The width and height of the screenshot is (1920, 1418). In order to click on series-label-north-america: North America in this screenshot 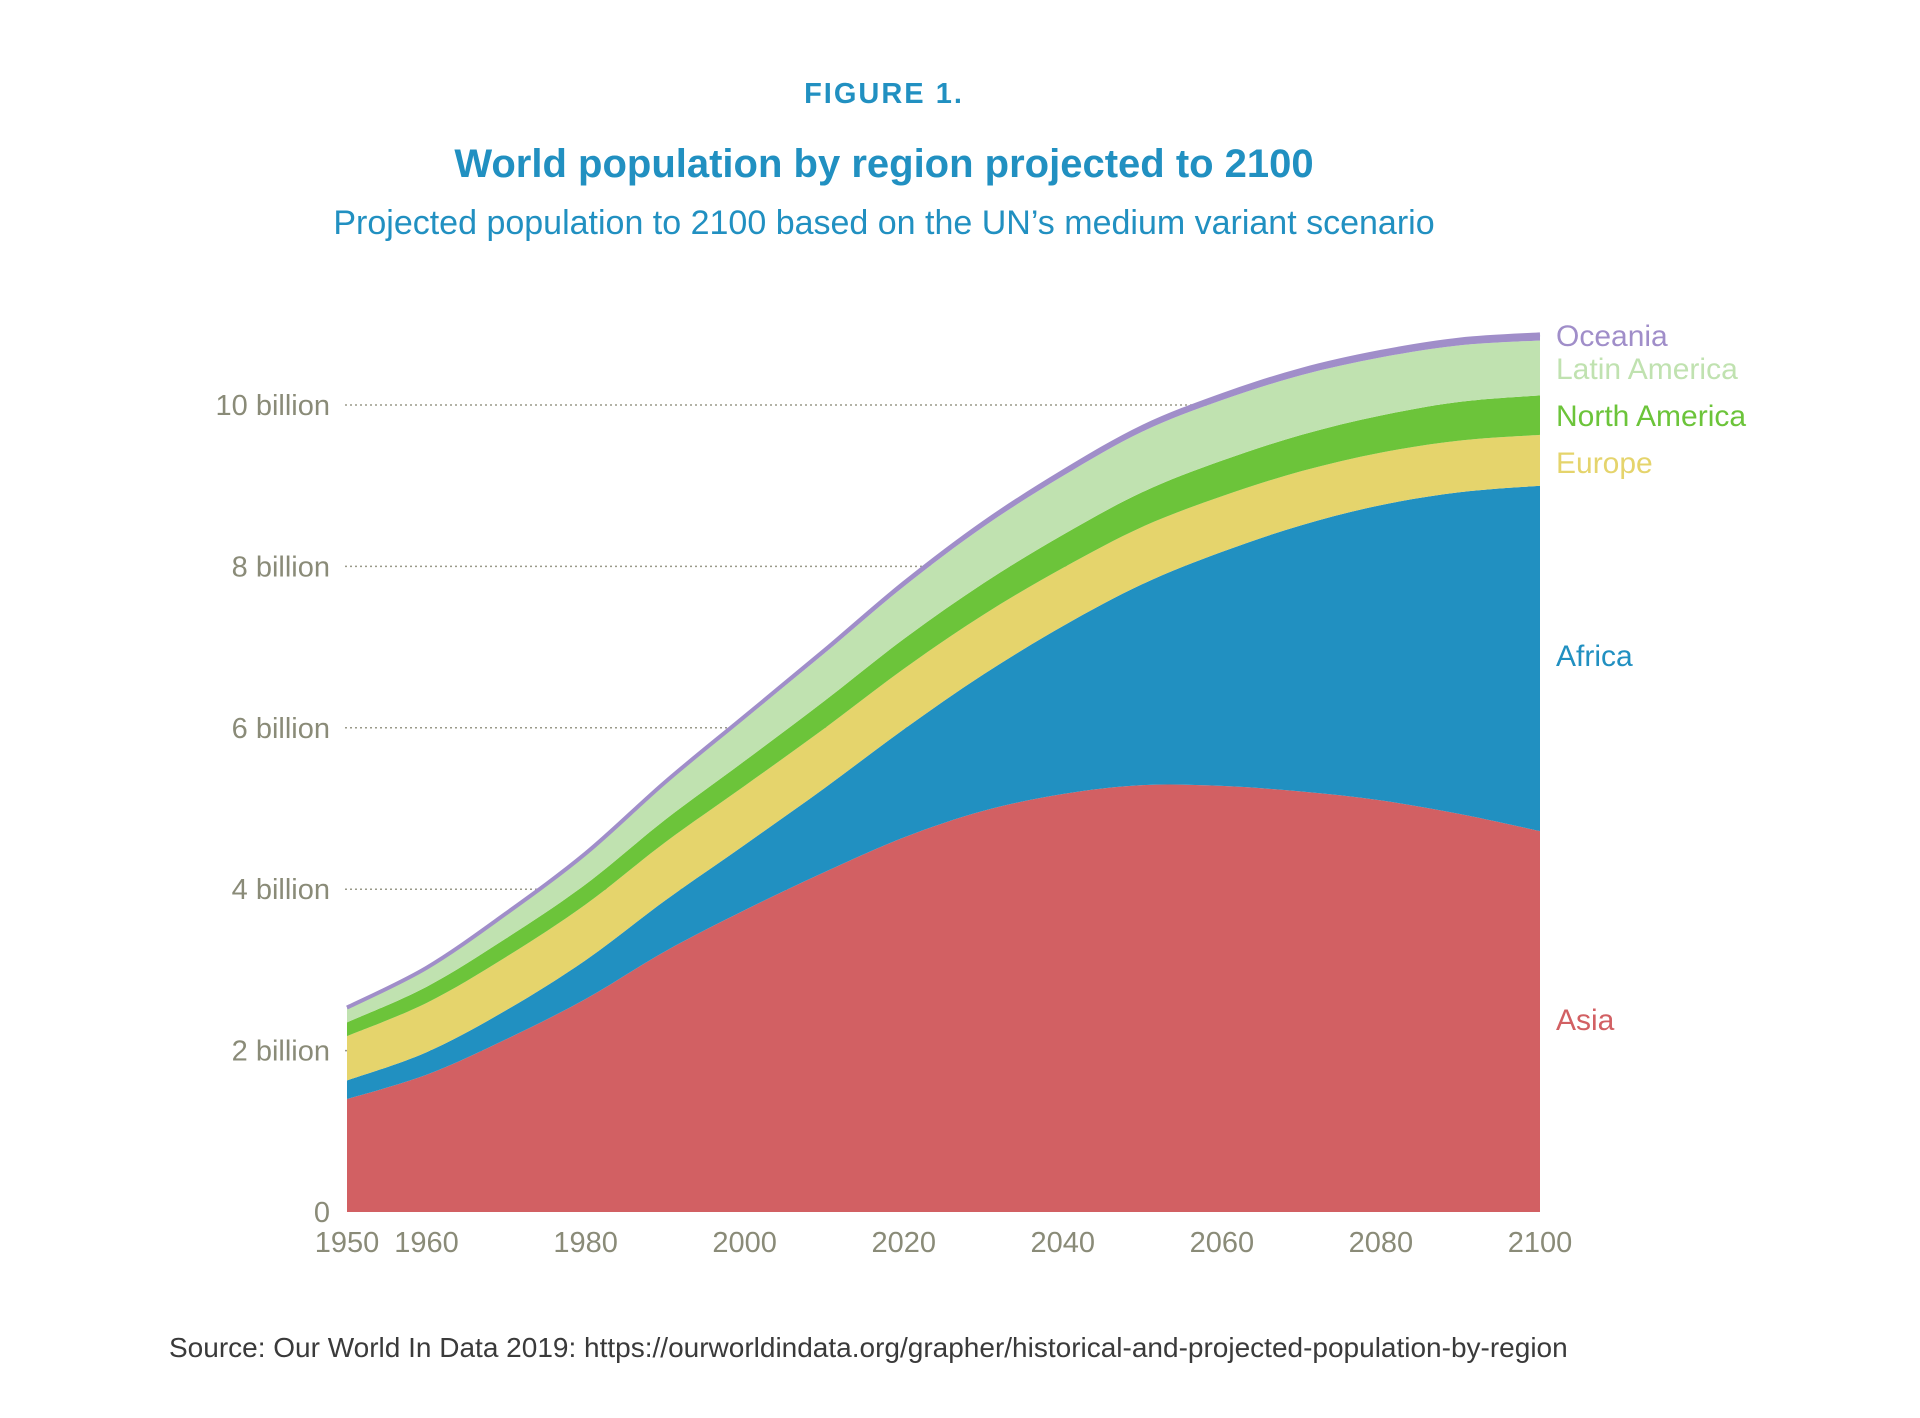, I will do `click(1651, 416)`.